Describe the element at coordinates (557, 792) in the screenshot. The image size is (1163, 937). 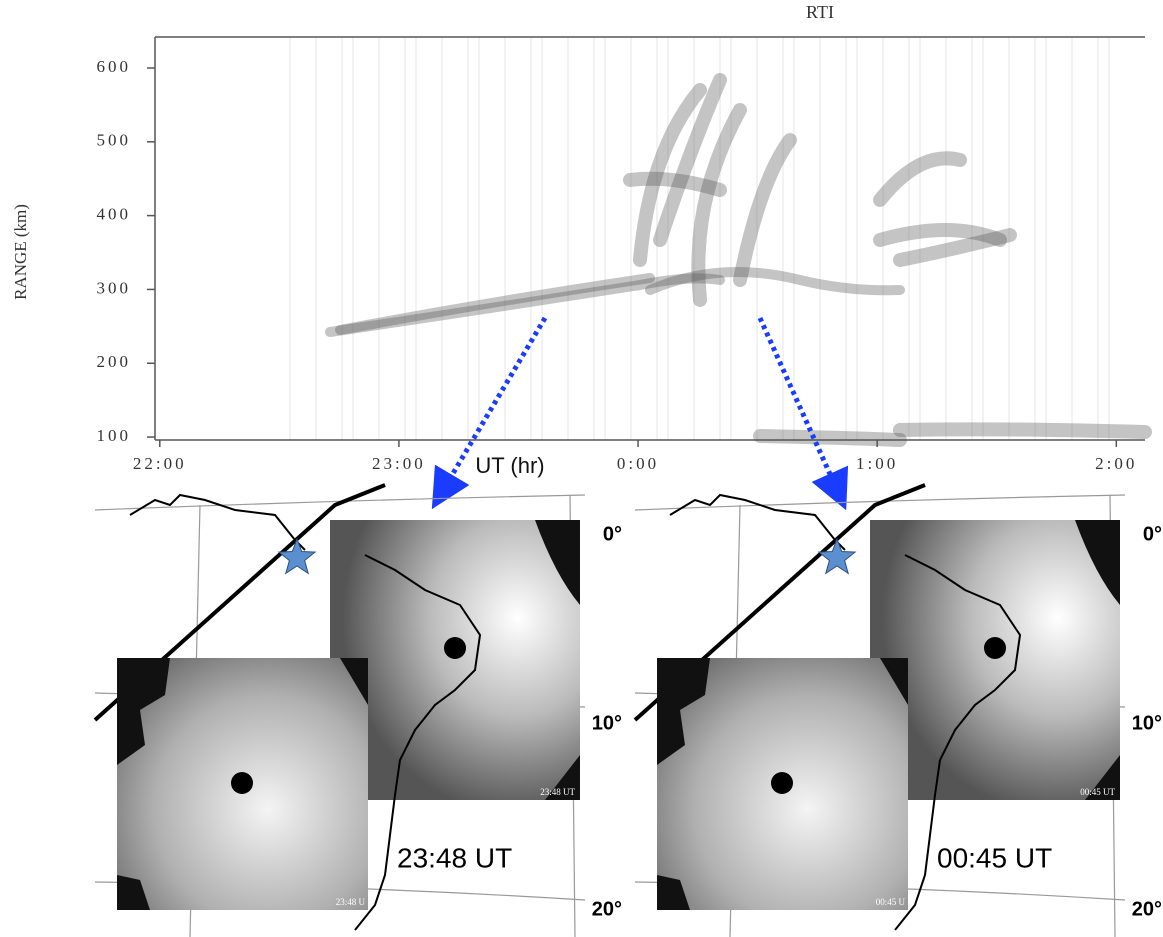
I see `inset-timestamp: 23:48 UT` at that location.